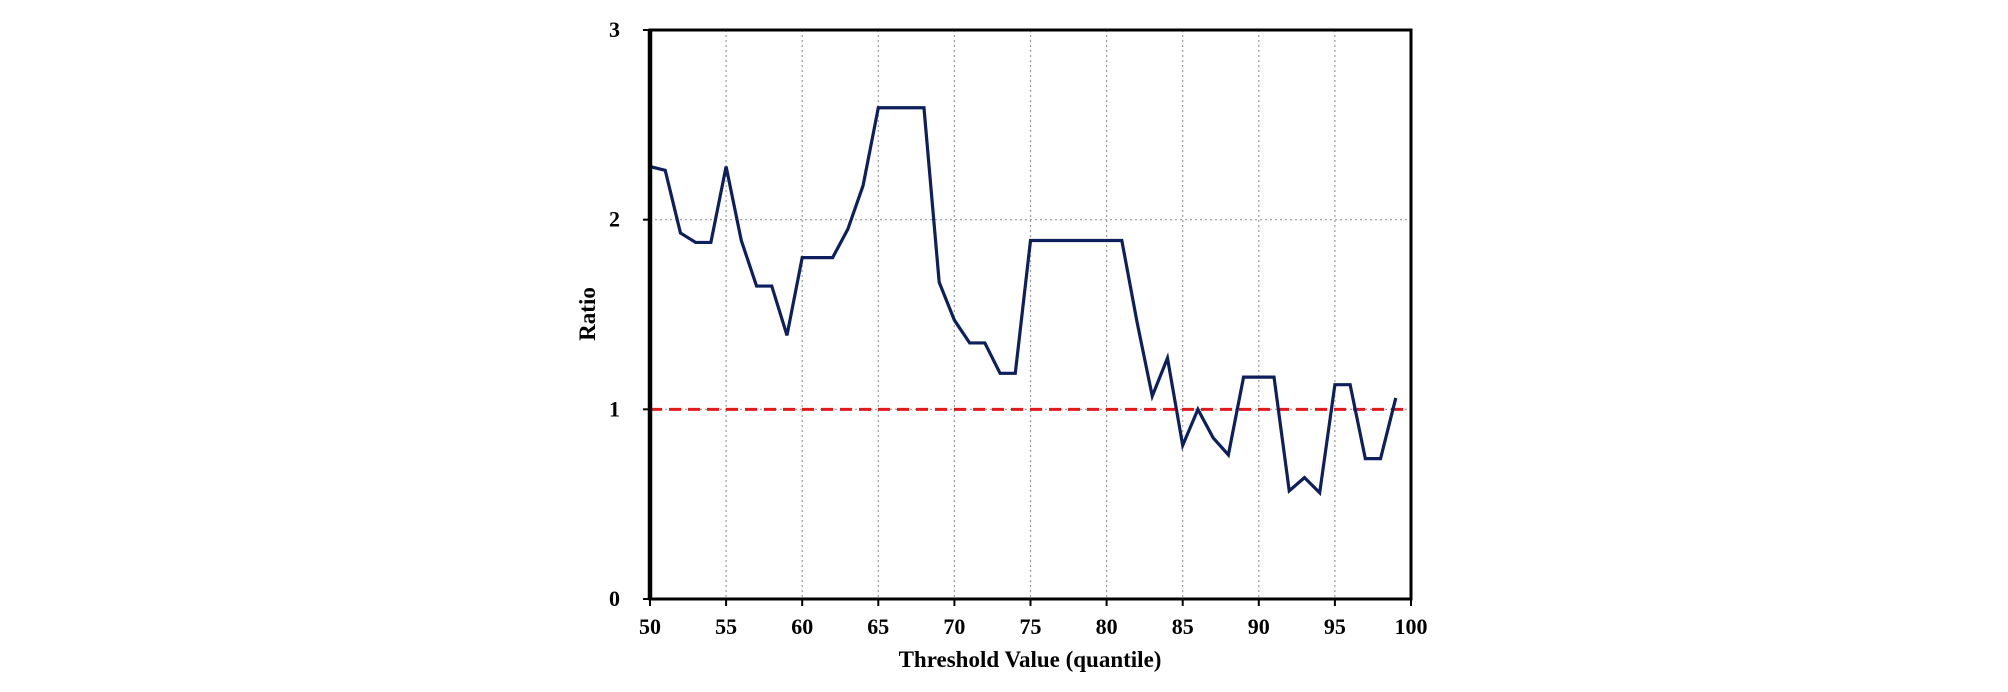 Image resolution: width=2008 pixels, height=692 pixels. Describe the element at coordinates (802, 626) in the screenshot. I see `x-tick-label: 60` at that location.